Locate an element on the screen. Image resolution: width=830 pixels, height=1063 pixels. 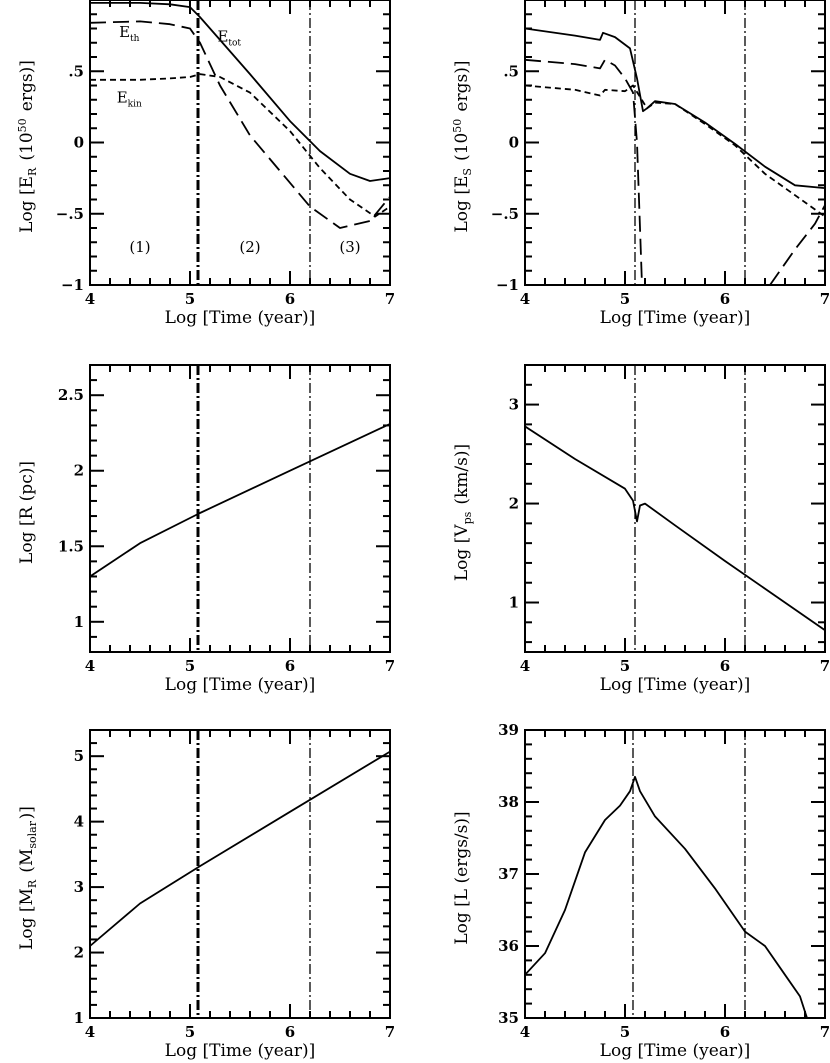
y-axis-label: Log [MR (Msolar )] is located at coordinates (28, 878).